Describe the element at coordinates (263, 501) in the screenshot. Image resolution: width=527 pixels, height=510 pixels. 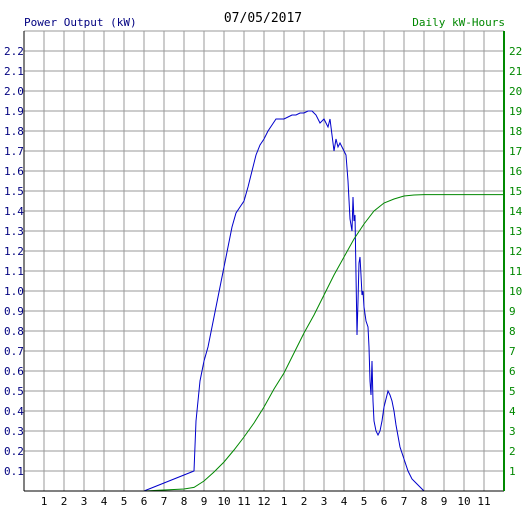
I see `x-tick-label: 12` at that location.